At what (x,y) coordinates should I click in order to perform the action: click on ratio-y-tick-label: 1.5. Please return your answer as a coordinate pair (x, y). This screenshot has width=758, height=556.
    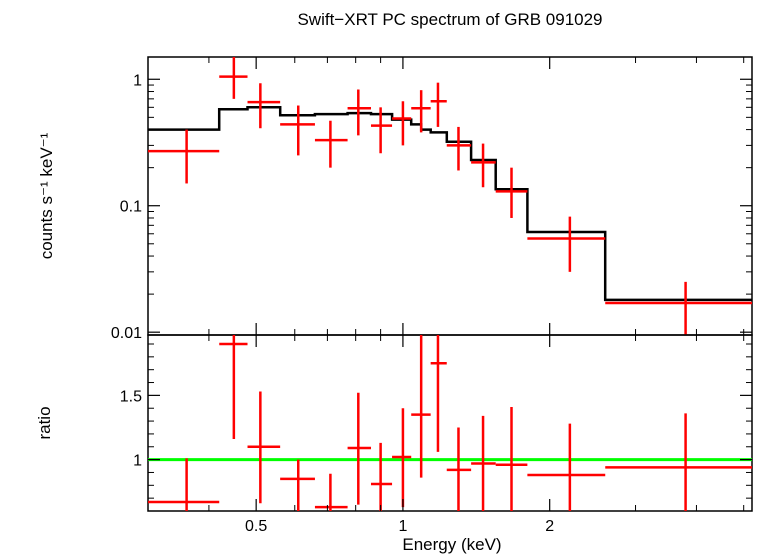
    Looking at the image, I should click on (131, 396).